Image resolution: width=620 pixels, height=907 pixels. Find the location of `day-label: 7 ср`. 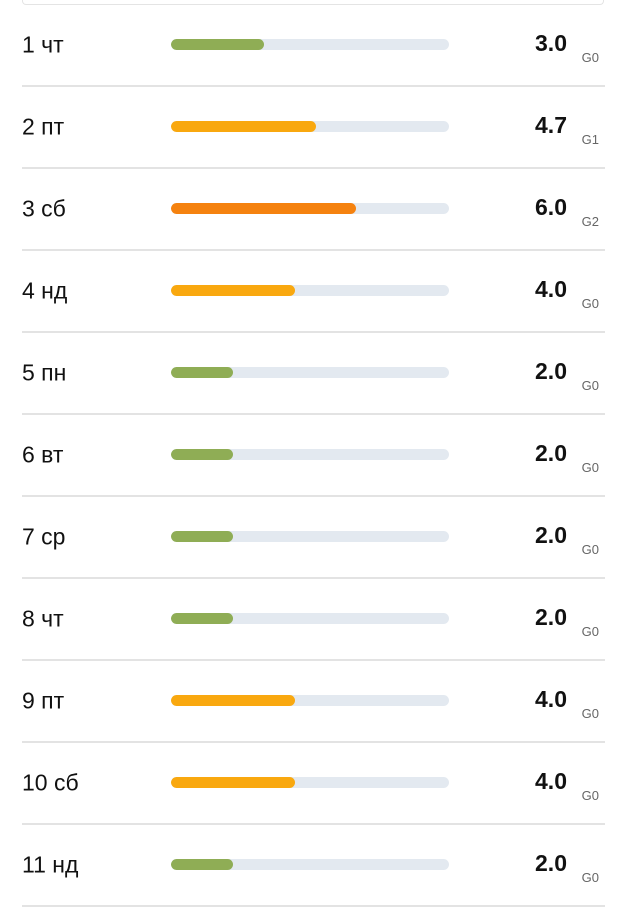

day-label: 7 ср is located at coordinates (44, 536).